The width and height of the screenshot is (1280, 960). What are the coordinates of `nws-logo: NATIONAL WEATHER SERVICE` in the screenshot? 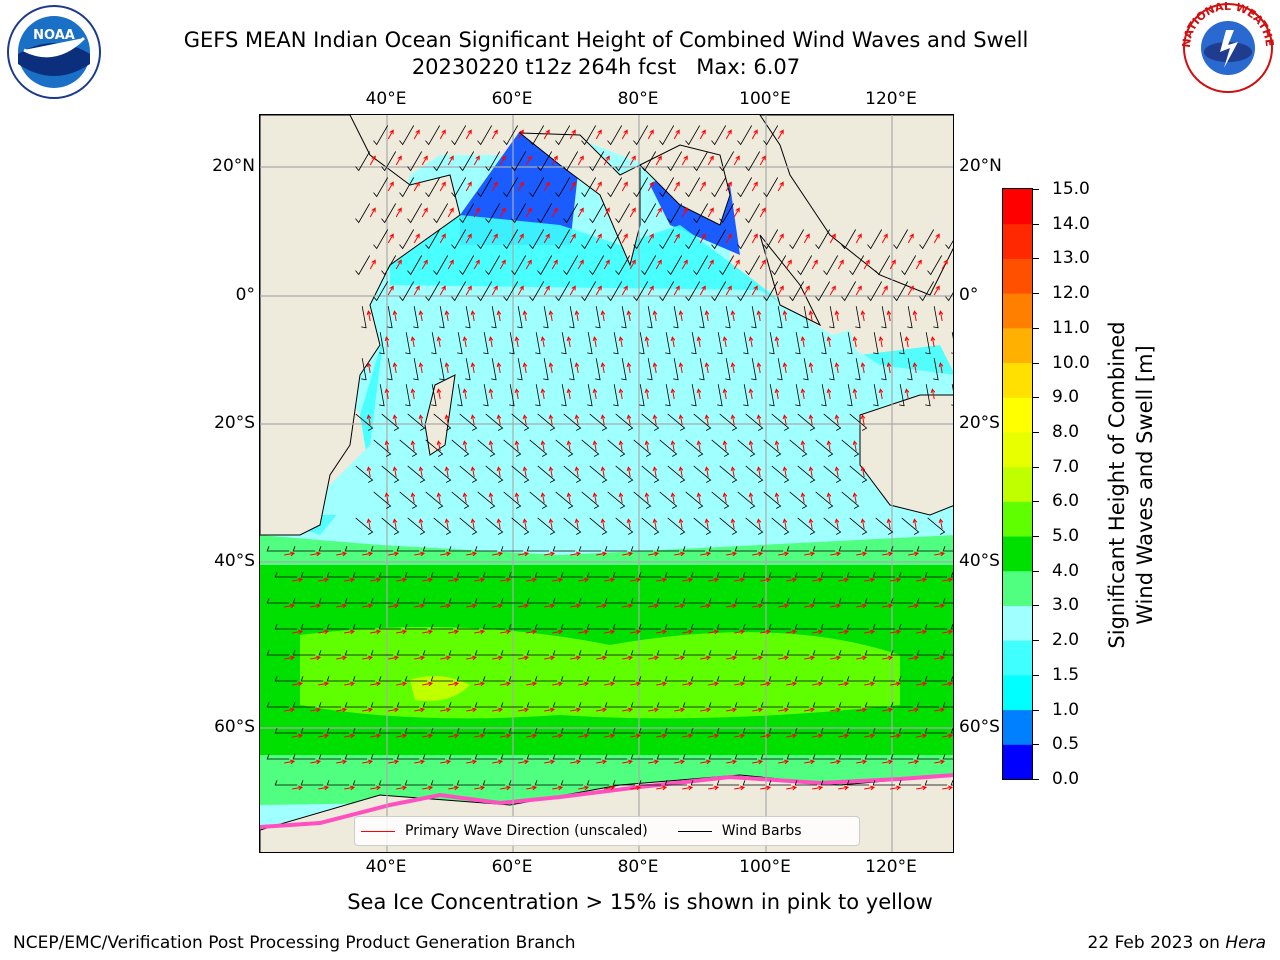 It's located at (1226, 50).